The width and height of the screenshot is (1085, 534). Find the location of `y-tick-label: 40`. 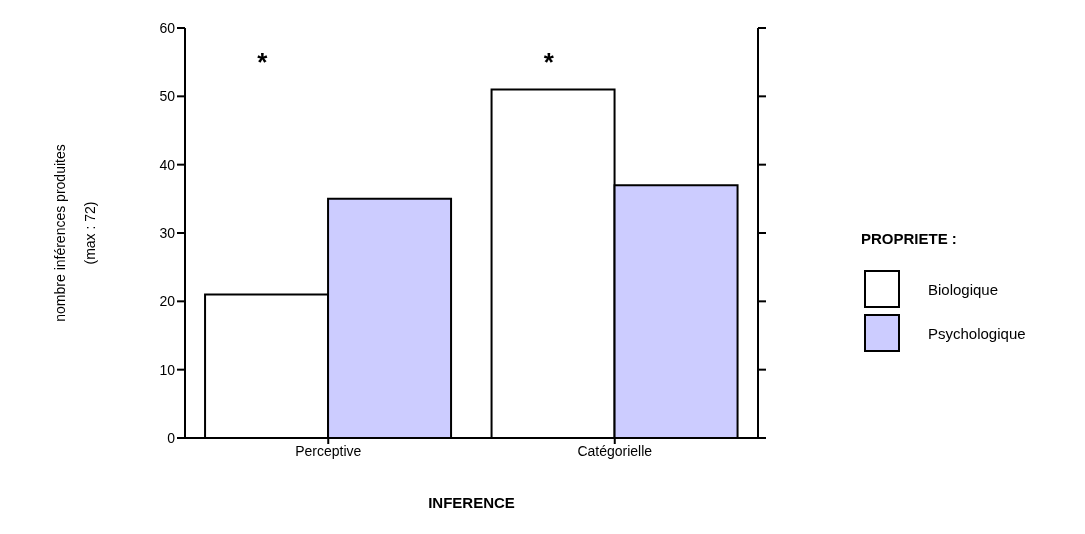

y-tick-label: 40 is located at coordinates (167, 164).